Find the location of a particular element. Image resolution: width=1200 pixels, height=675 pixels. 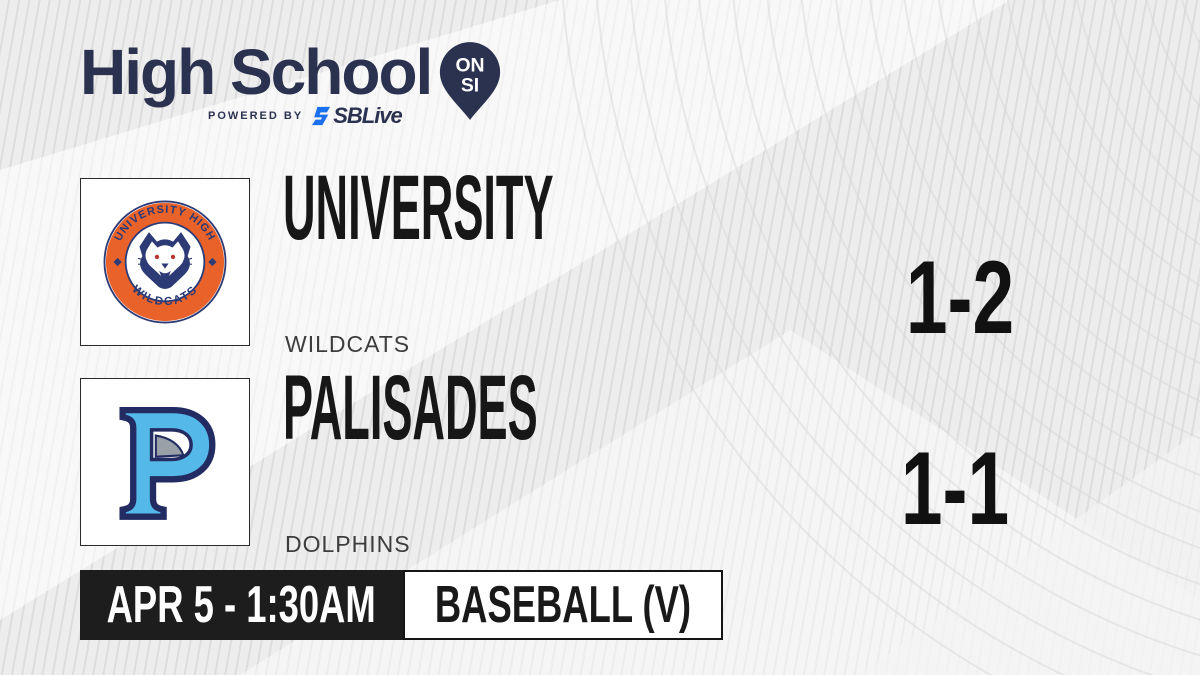

on-si-pin-icon: ON SI is located at coordinates (470, 81).